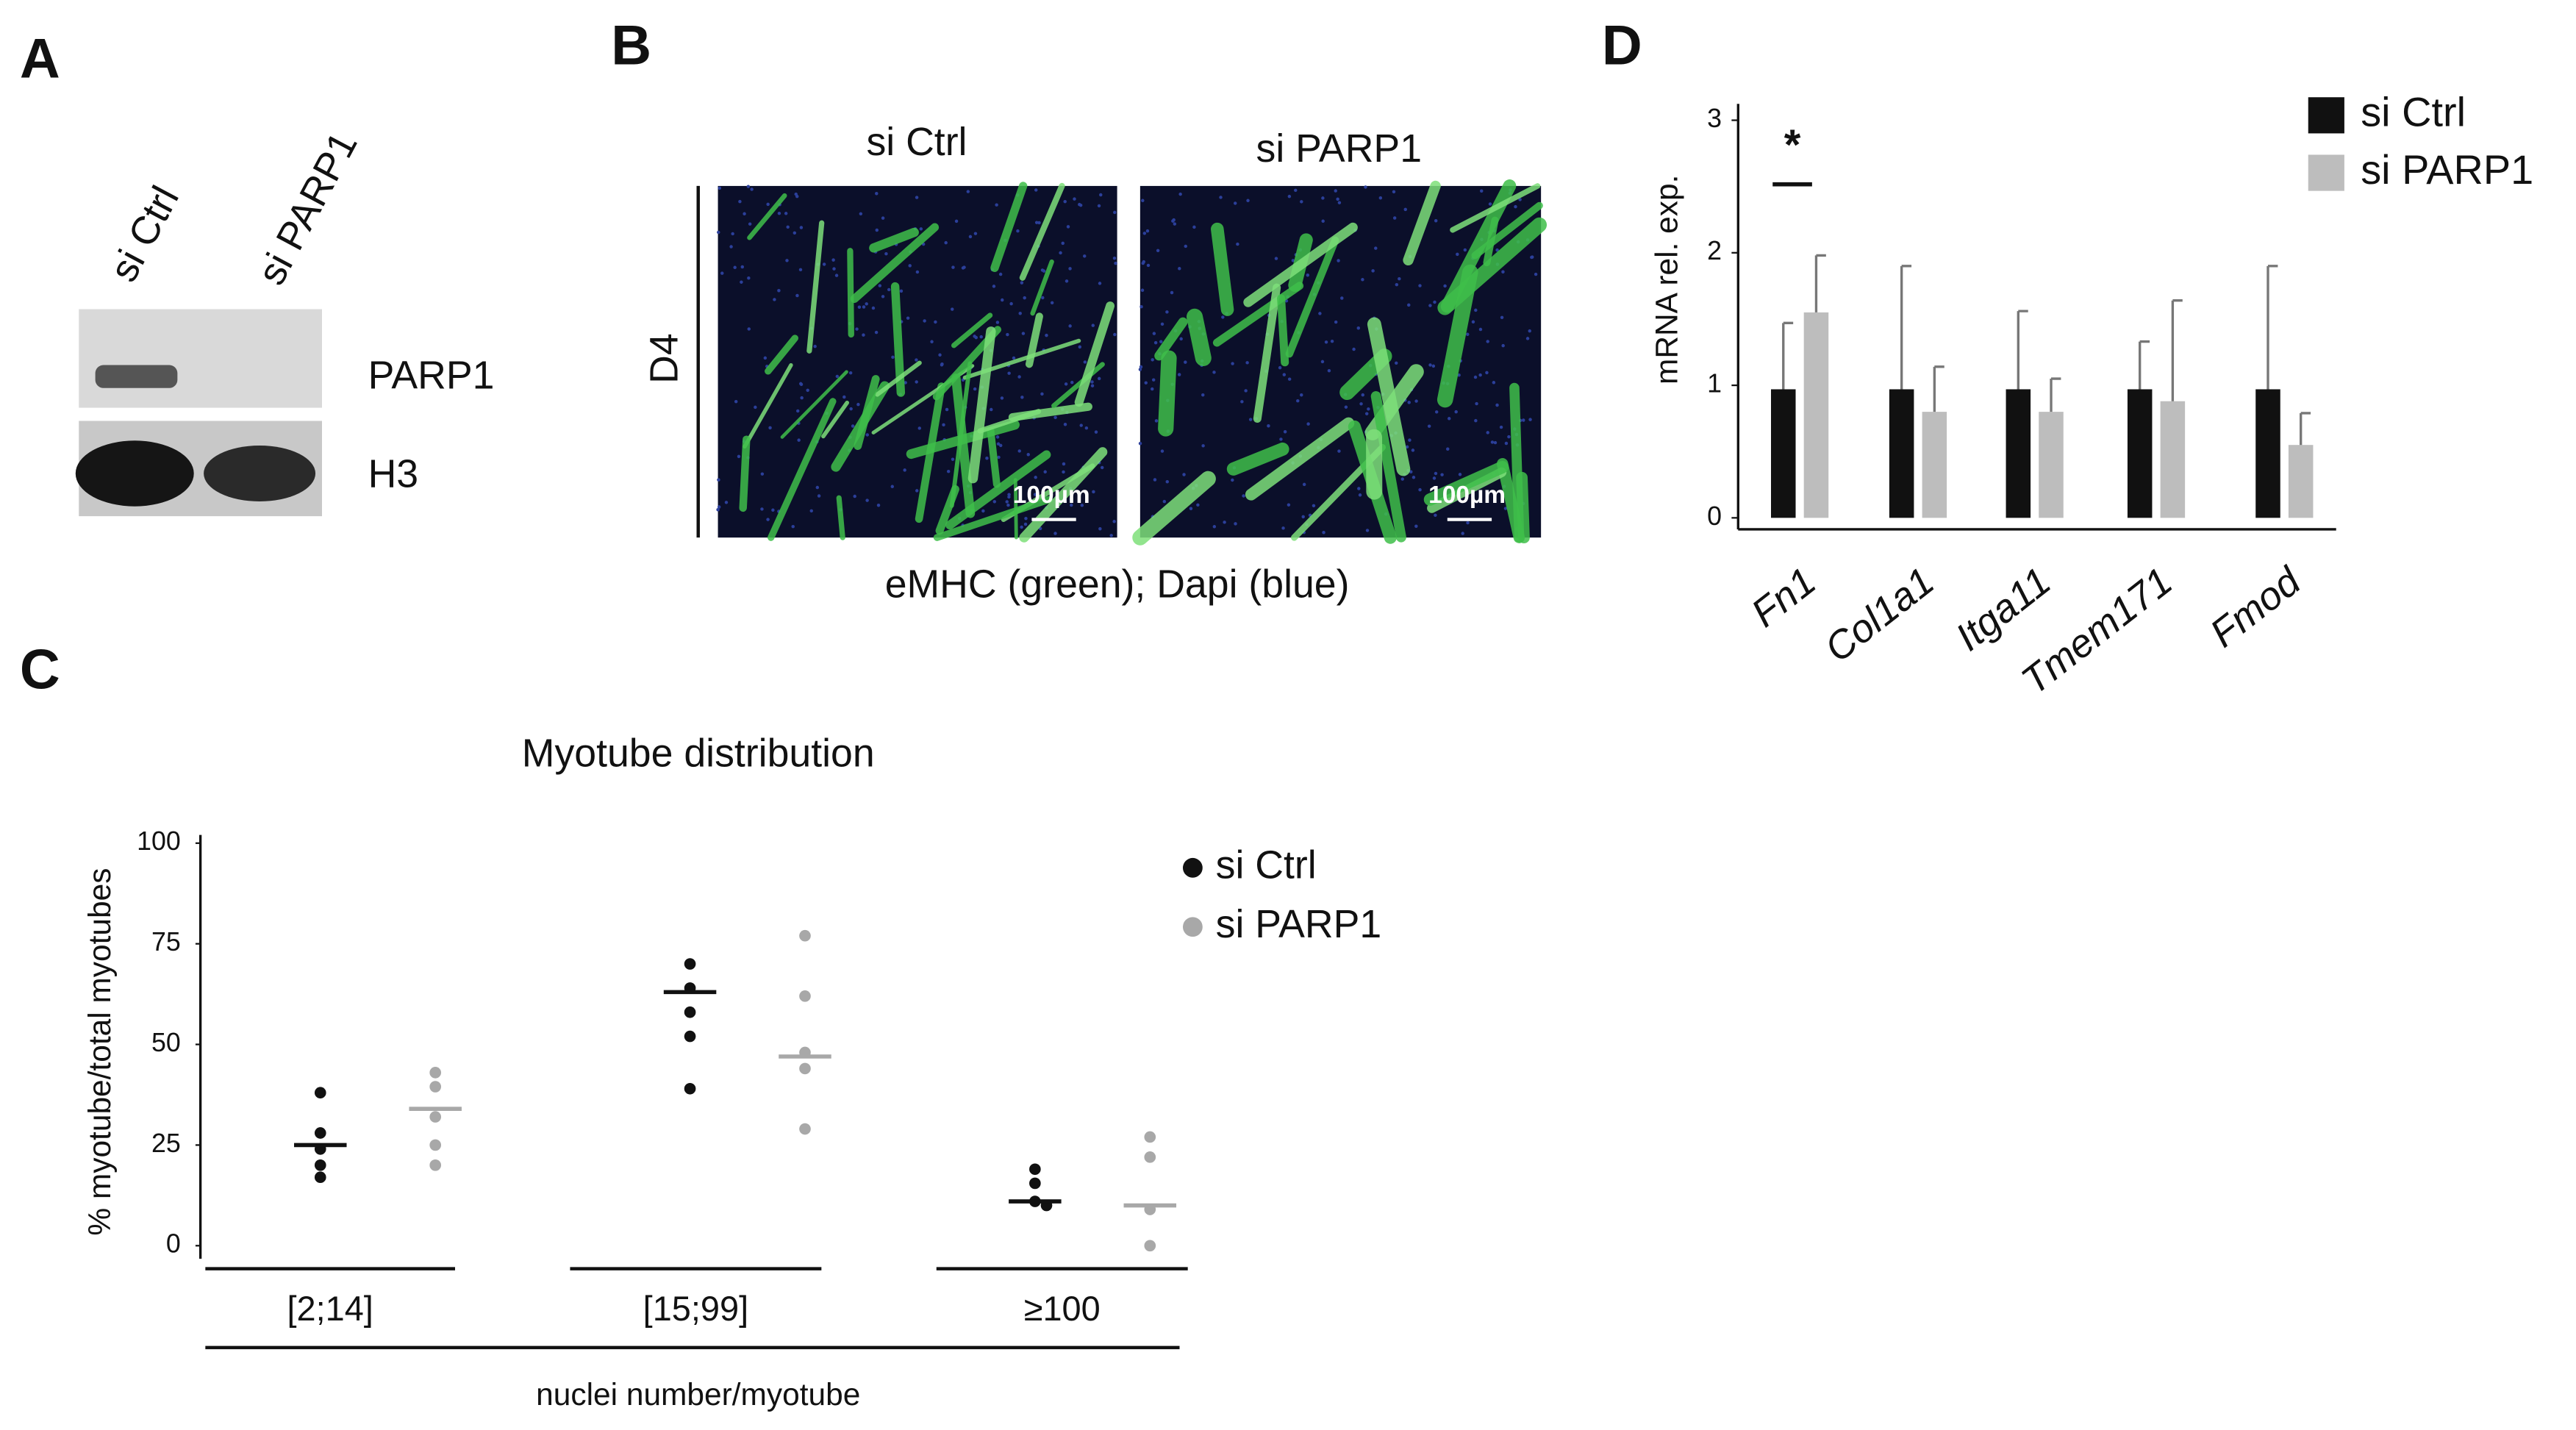  What do you see at coordinates (260, 474) in the screenshot?
I see `blot-band` at bounding box center [260, 474].